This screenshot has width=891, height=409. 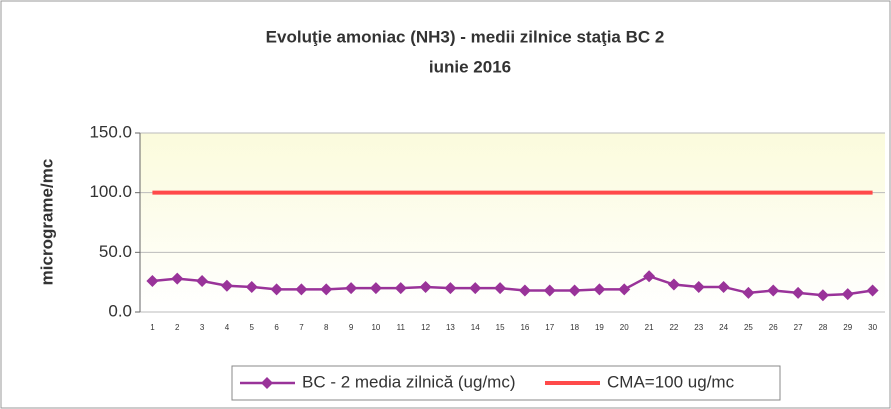 I want to click on x-tick-label: 16, so click(x=524, y=327).